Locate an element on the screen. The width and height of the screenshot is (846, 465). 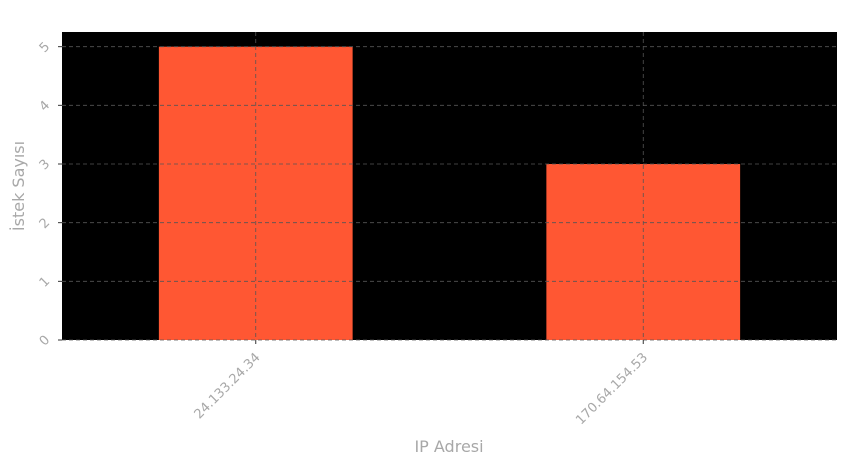
y-tick-label: 5 is located at coordinates (45, 47).